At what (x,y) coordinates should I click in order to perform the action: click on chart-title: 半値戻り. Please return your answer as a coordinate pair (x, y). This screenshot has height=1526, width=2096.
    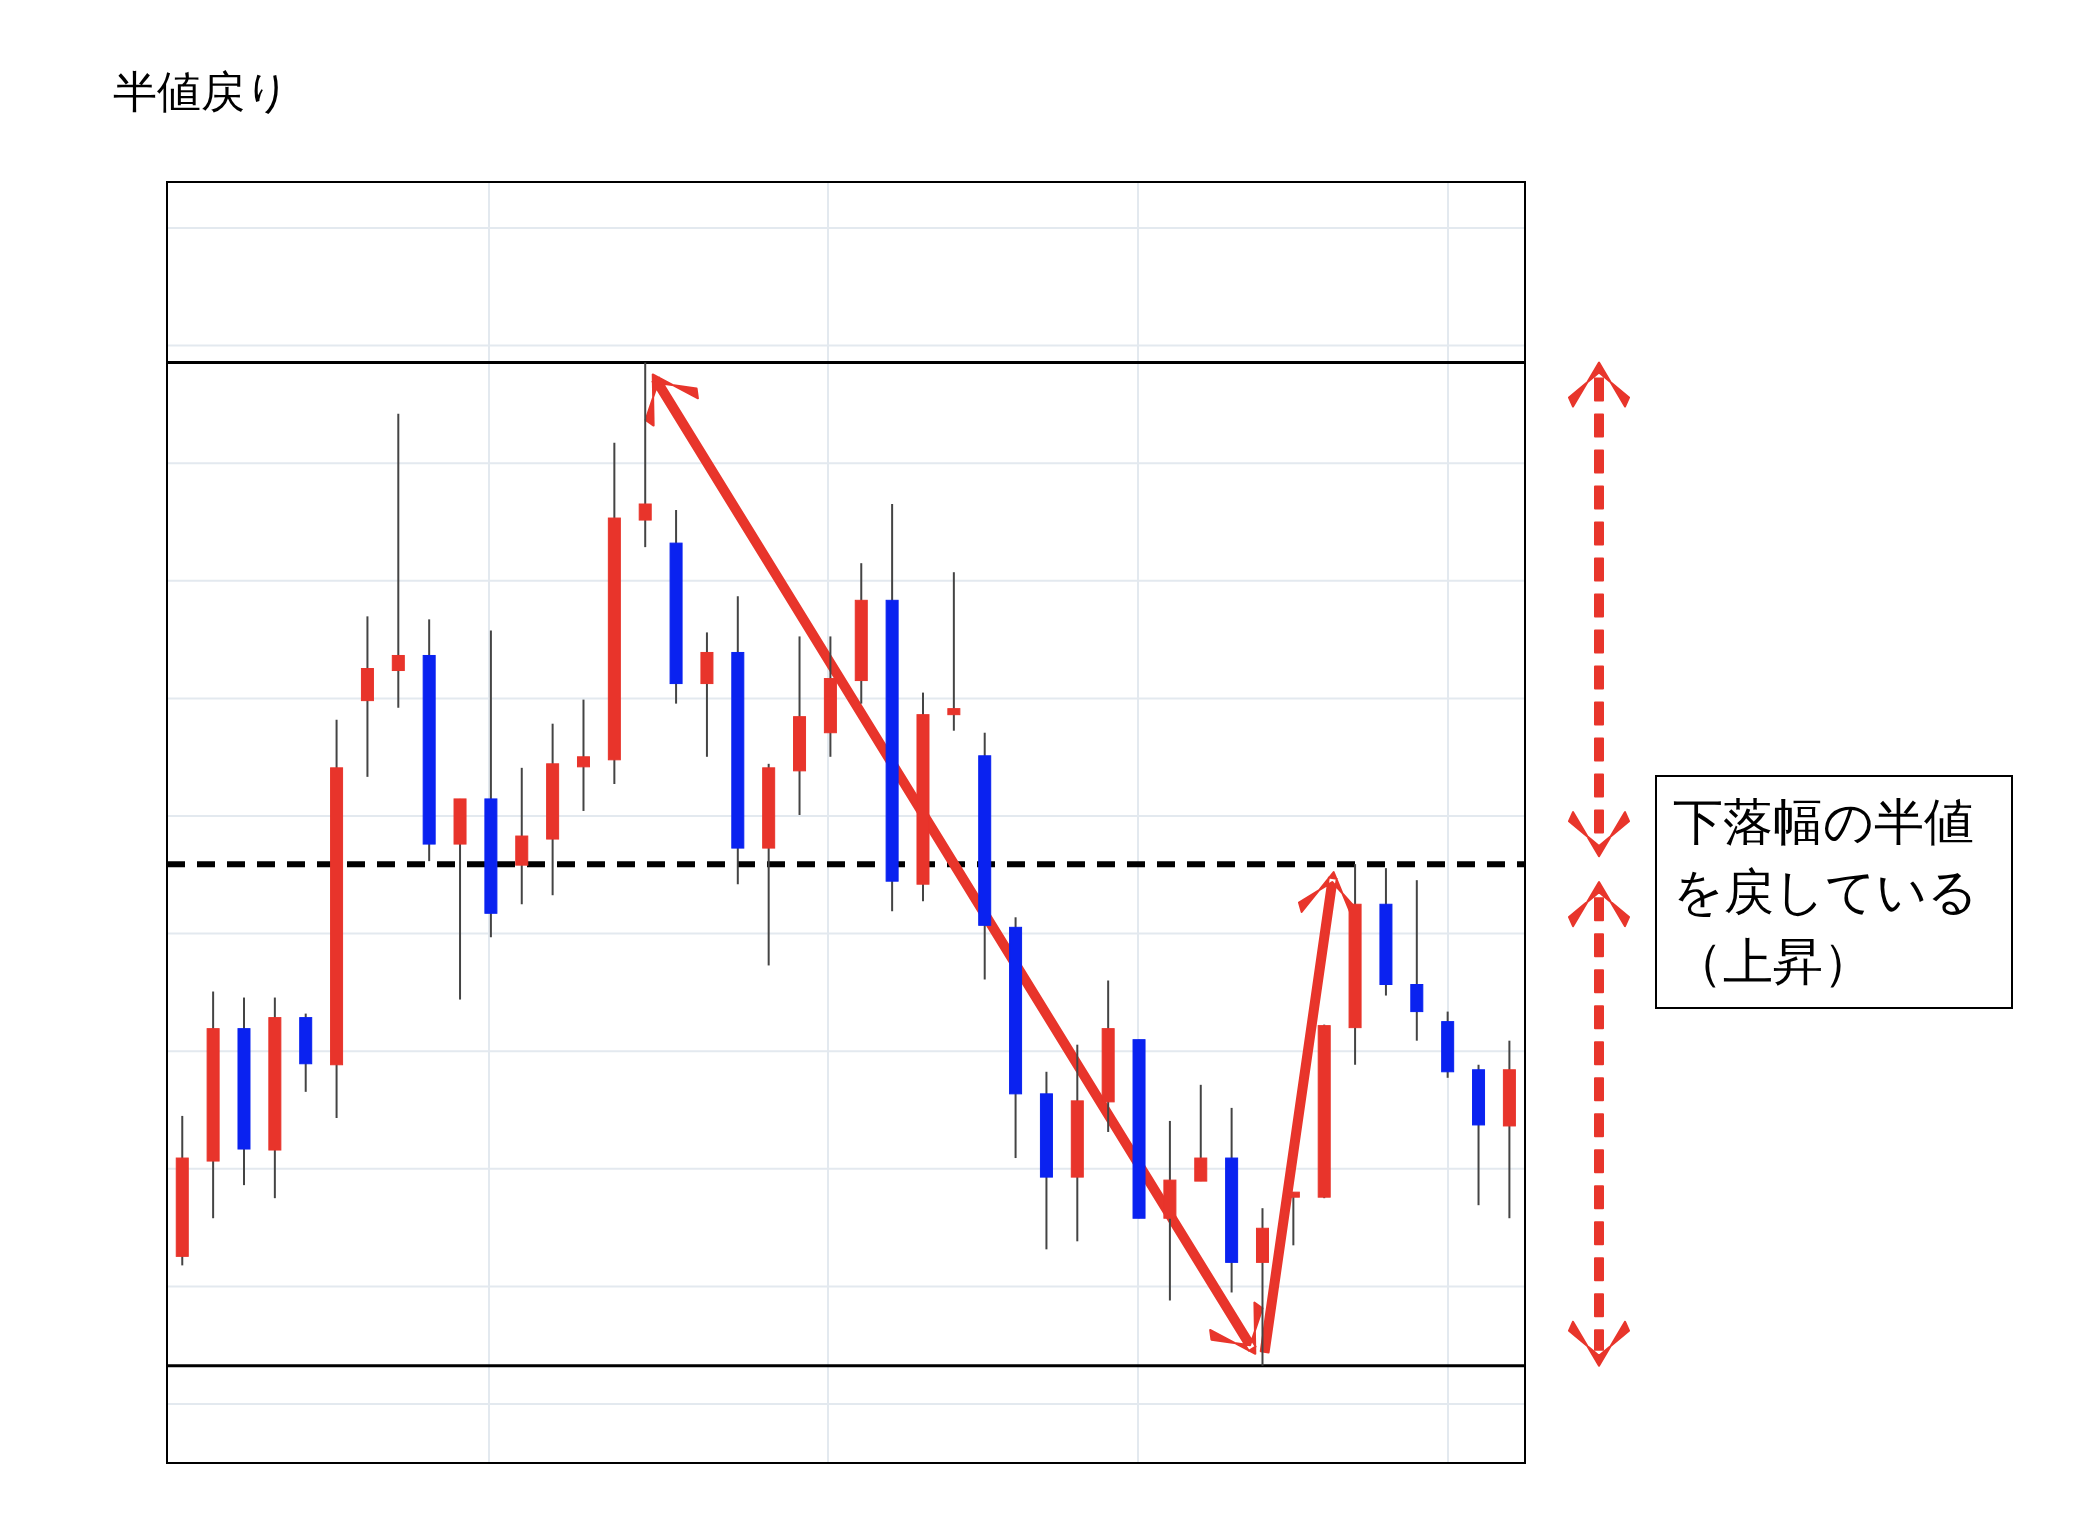
    Looking at the image, I should click on (201, 92).